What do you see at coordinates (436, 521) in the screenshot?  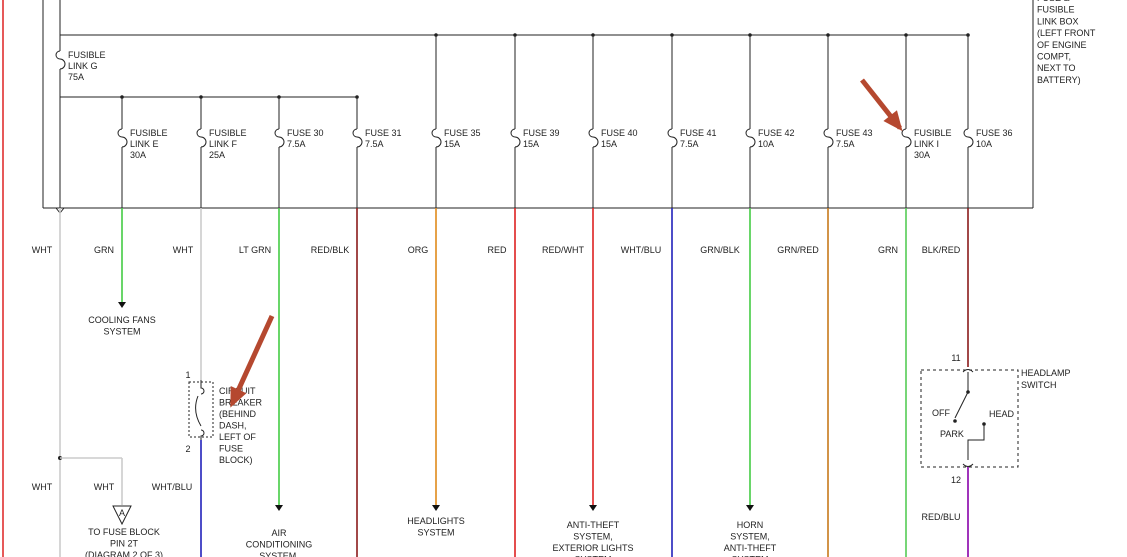 I see `destination-label: HEADLIGHTS` at bounding box center [436, 521].